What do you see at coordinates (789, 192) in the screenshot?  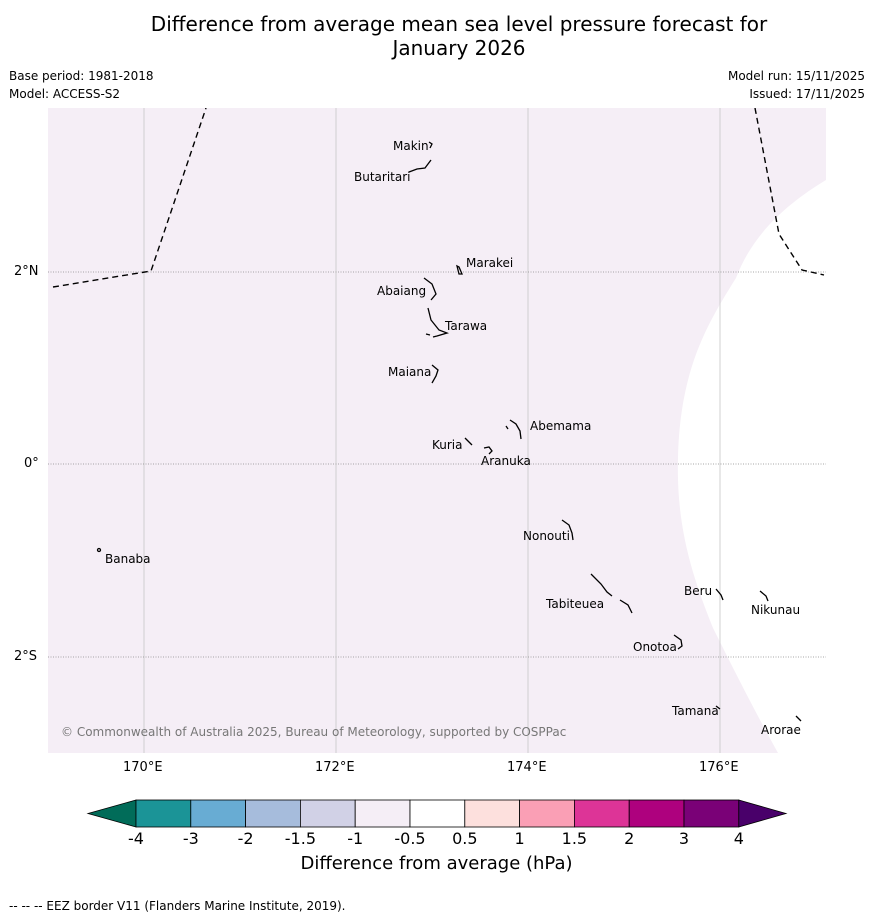 I see `eez-border-east` at bounding box center [789, 192].